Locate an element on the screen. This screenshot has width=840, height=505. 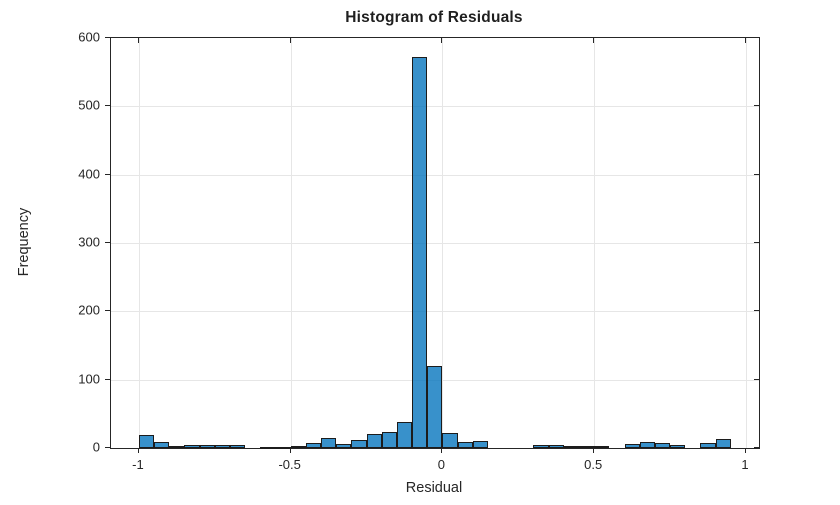
y-tick-label: 400 is located at coordinates (89, 174).